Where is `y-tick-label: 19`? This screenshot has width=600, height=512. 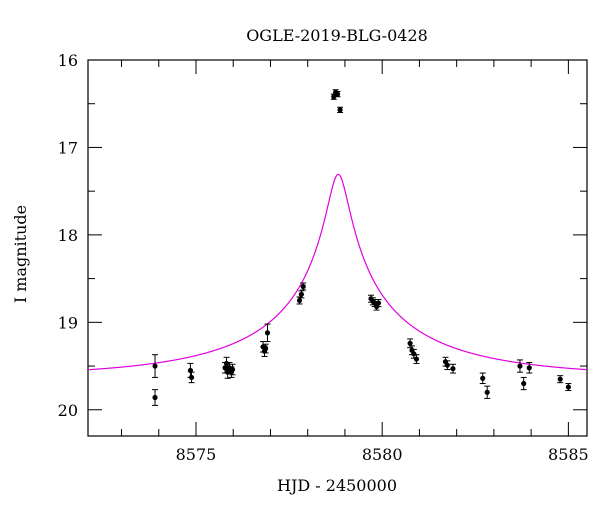
y-tick-label: 19 is located at coordinates (68, 322).